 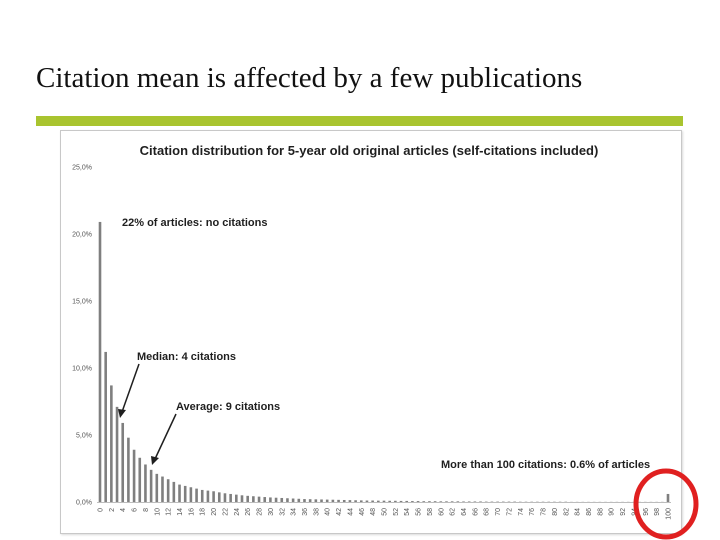 What do you see at coordinates (180, 512) in the screenshot?
I see `x-tick-label: 14` at bounding box center [180, 512].